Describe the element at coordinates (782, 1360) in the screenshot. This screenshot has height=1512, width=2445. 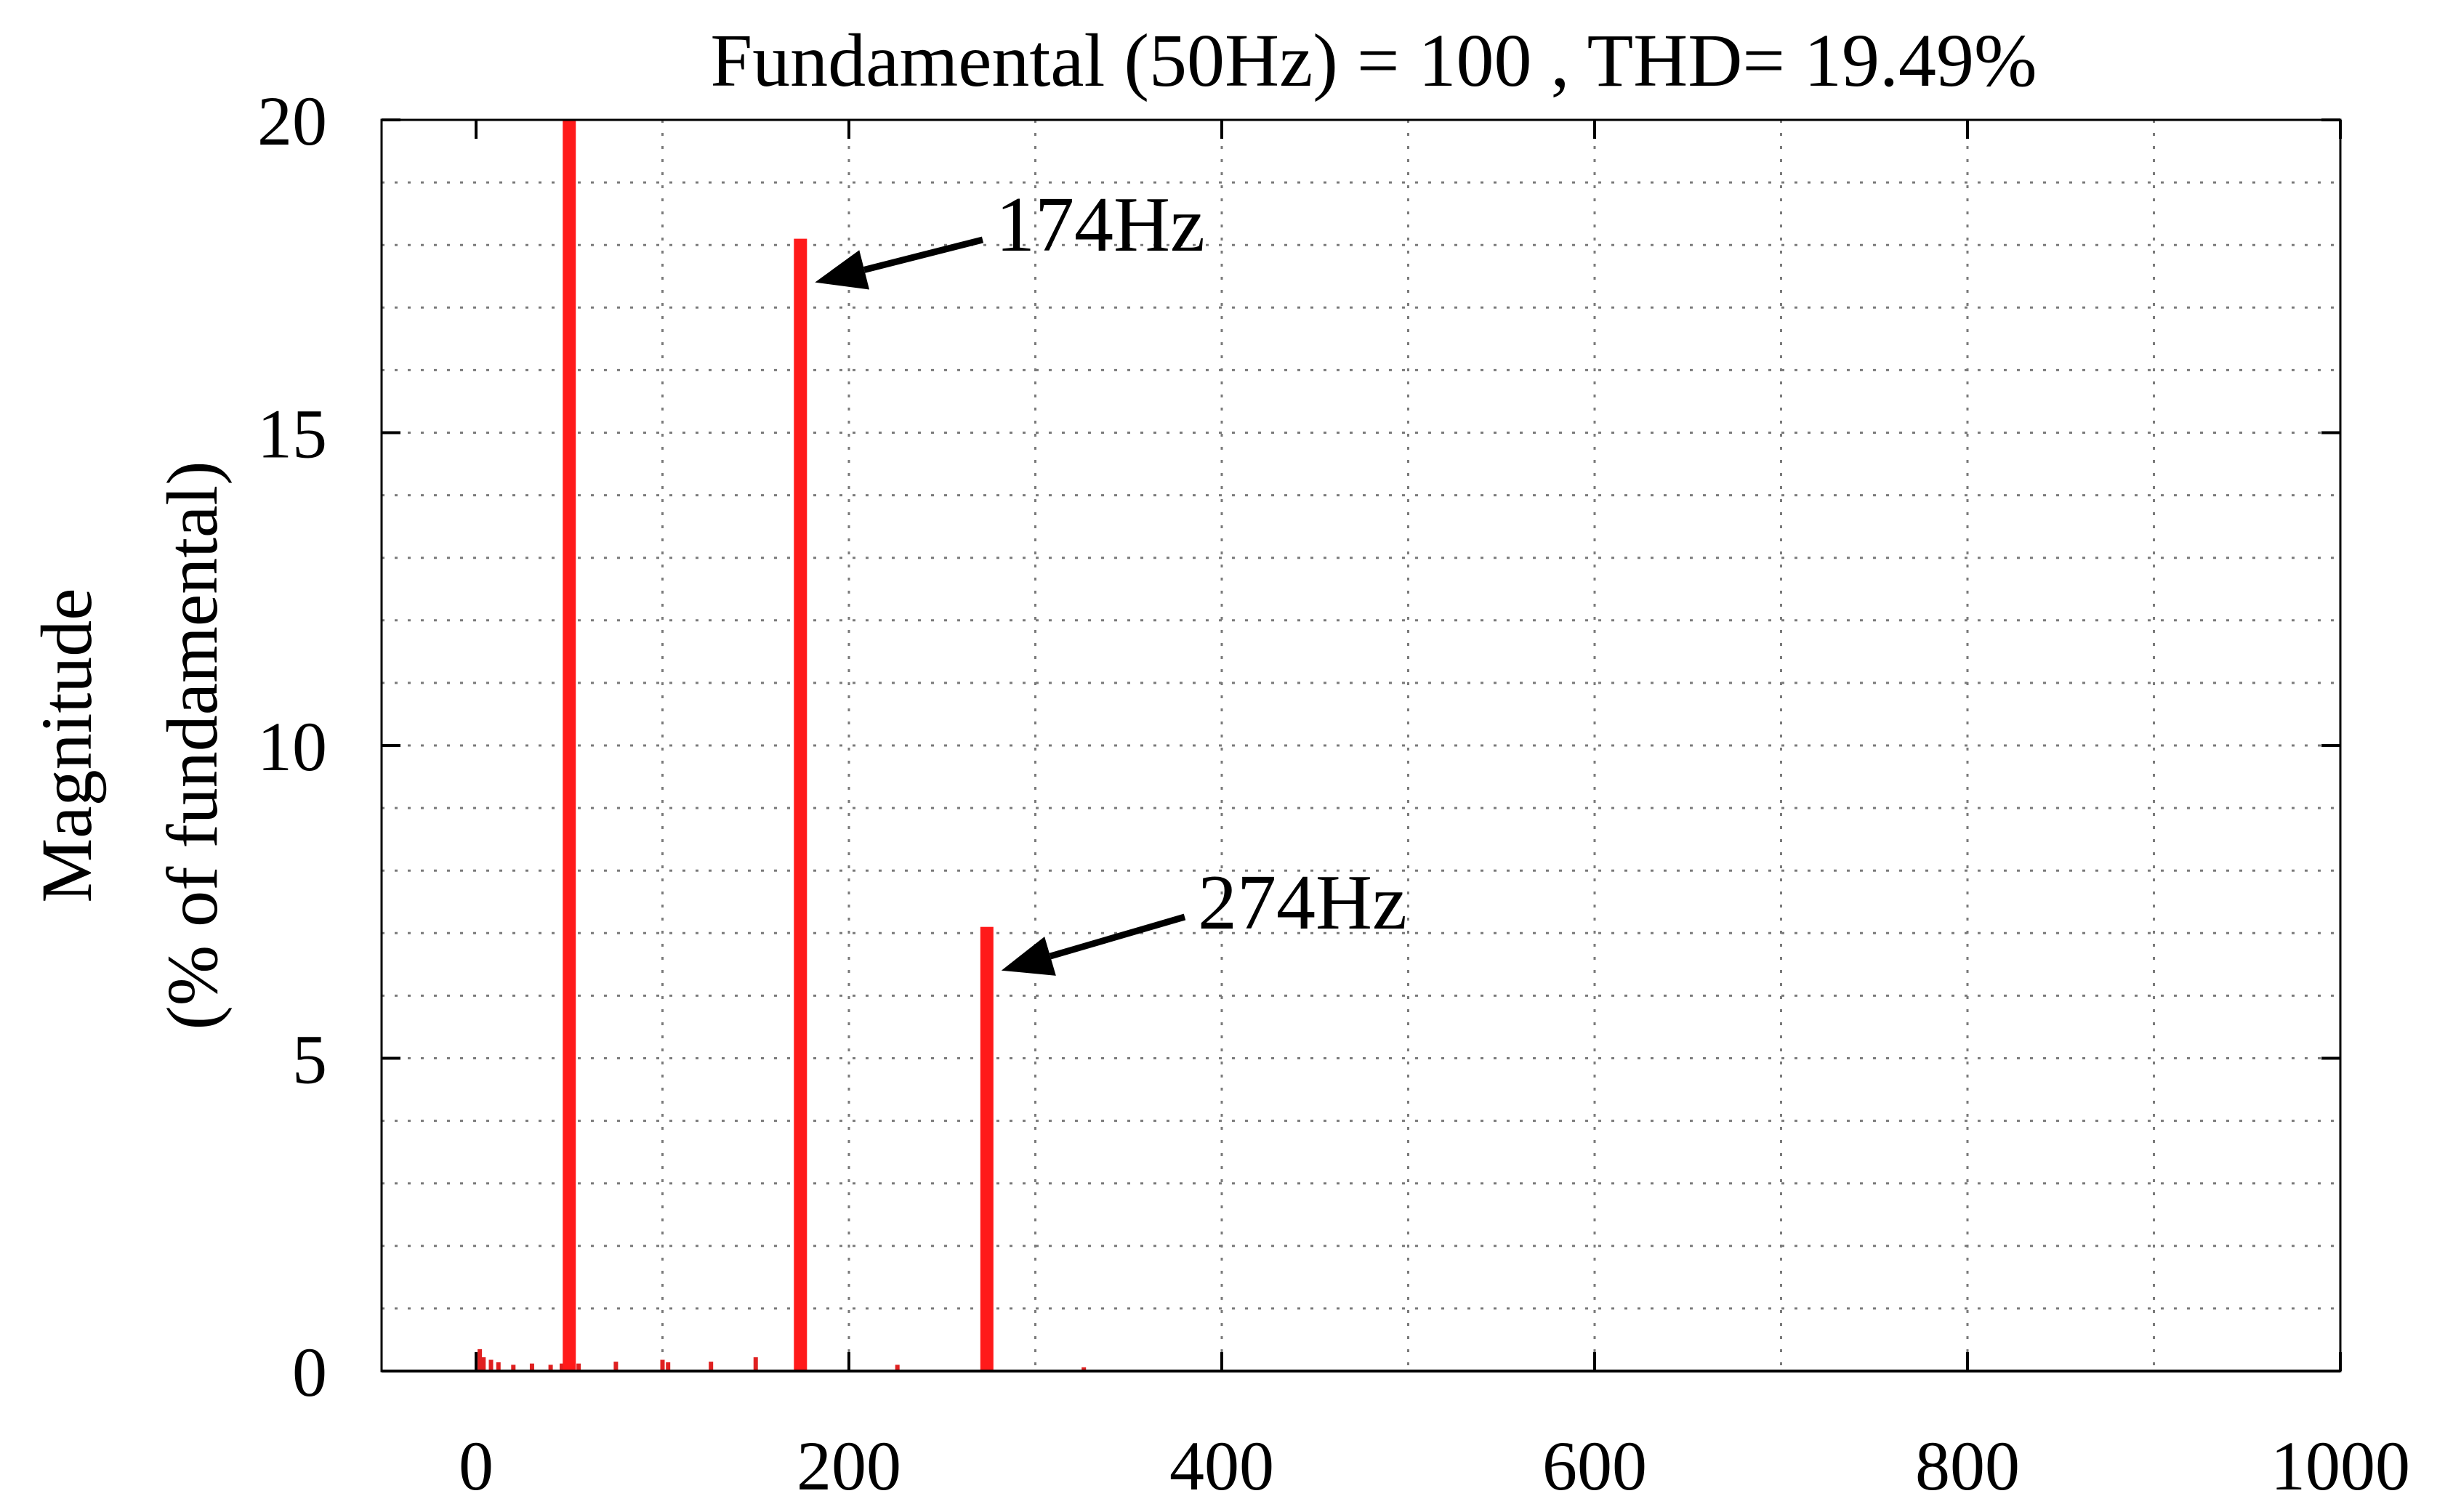
I see `noise-bars` at that location.